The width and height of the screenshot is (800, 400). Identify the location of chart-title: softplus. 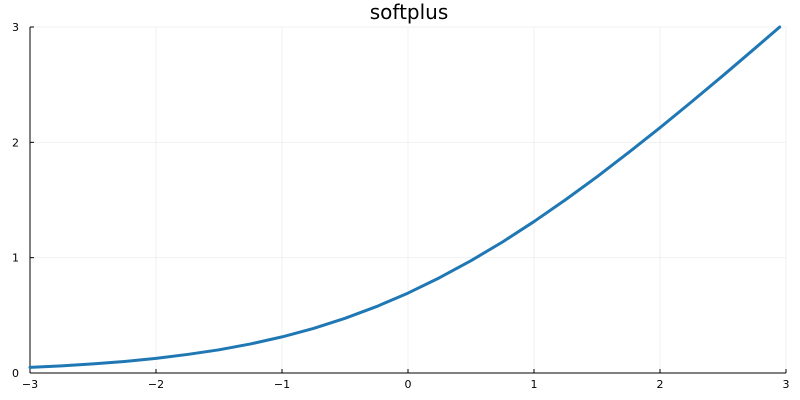
(409, 12).